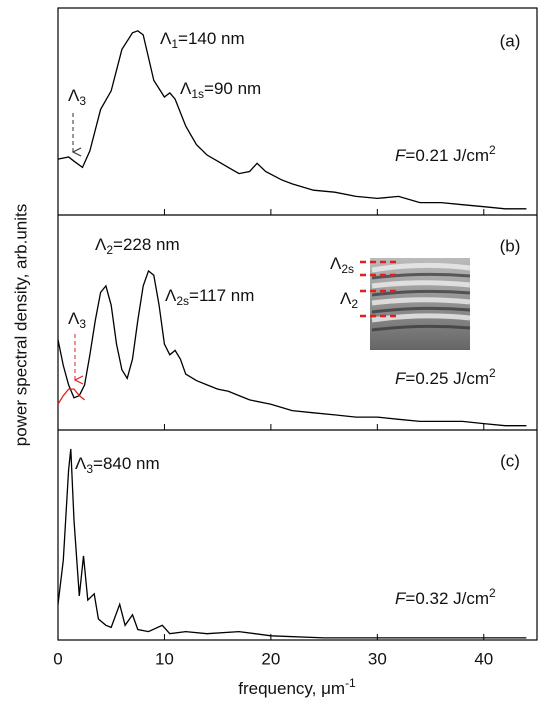  What do you see at coordinates (126, 463) in the screenshot?
I see `label-part: =840 nm` at bounding box center [126, 463].